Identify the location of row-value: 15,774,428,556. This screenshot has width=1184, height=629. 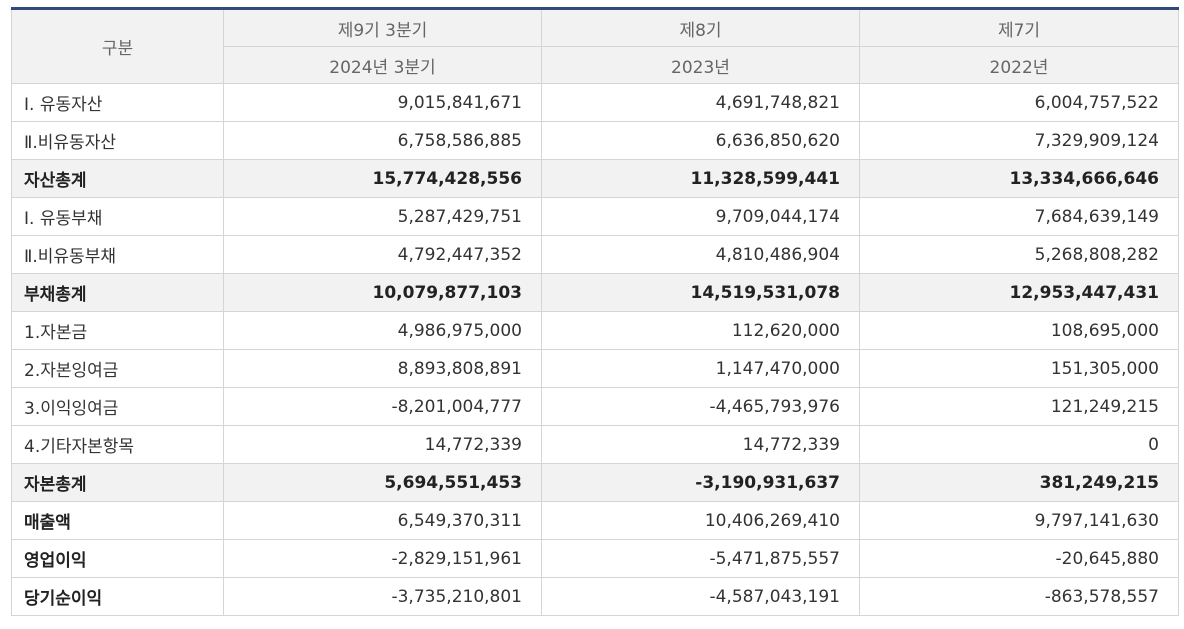
(382, 178).